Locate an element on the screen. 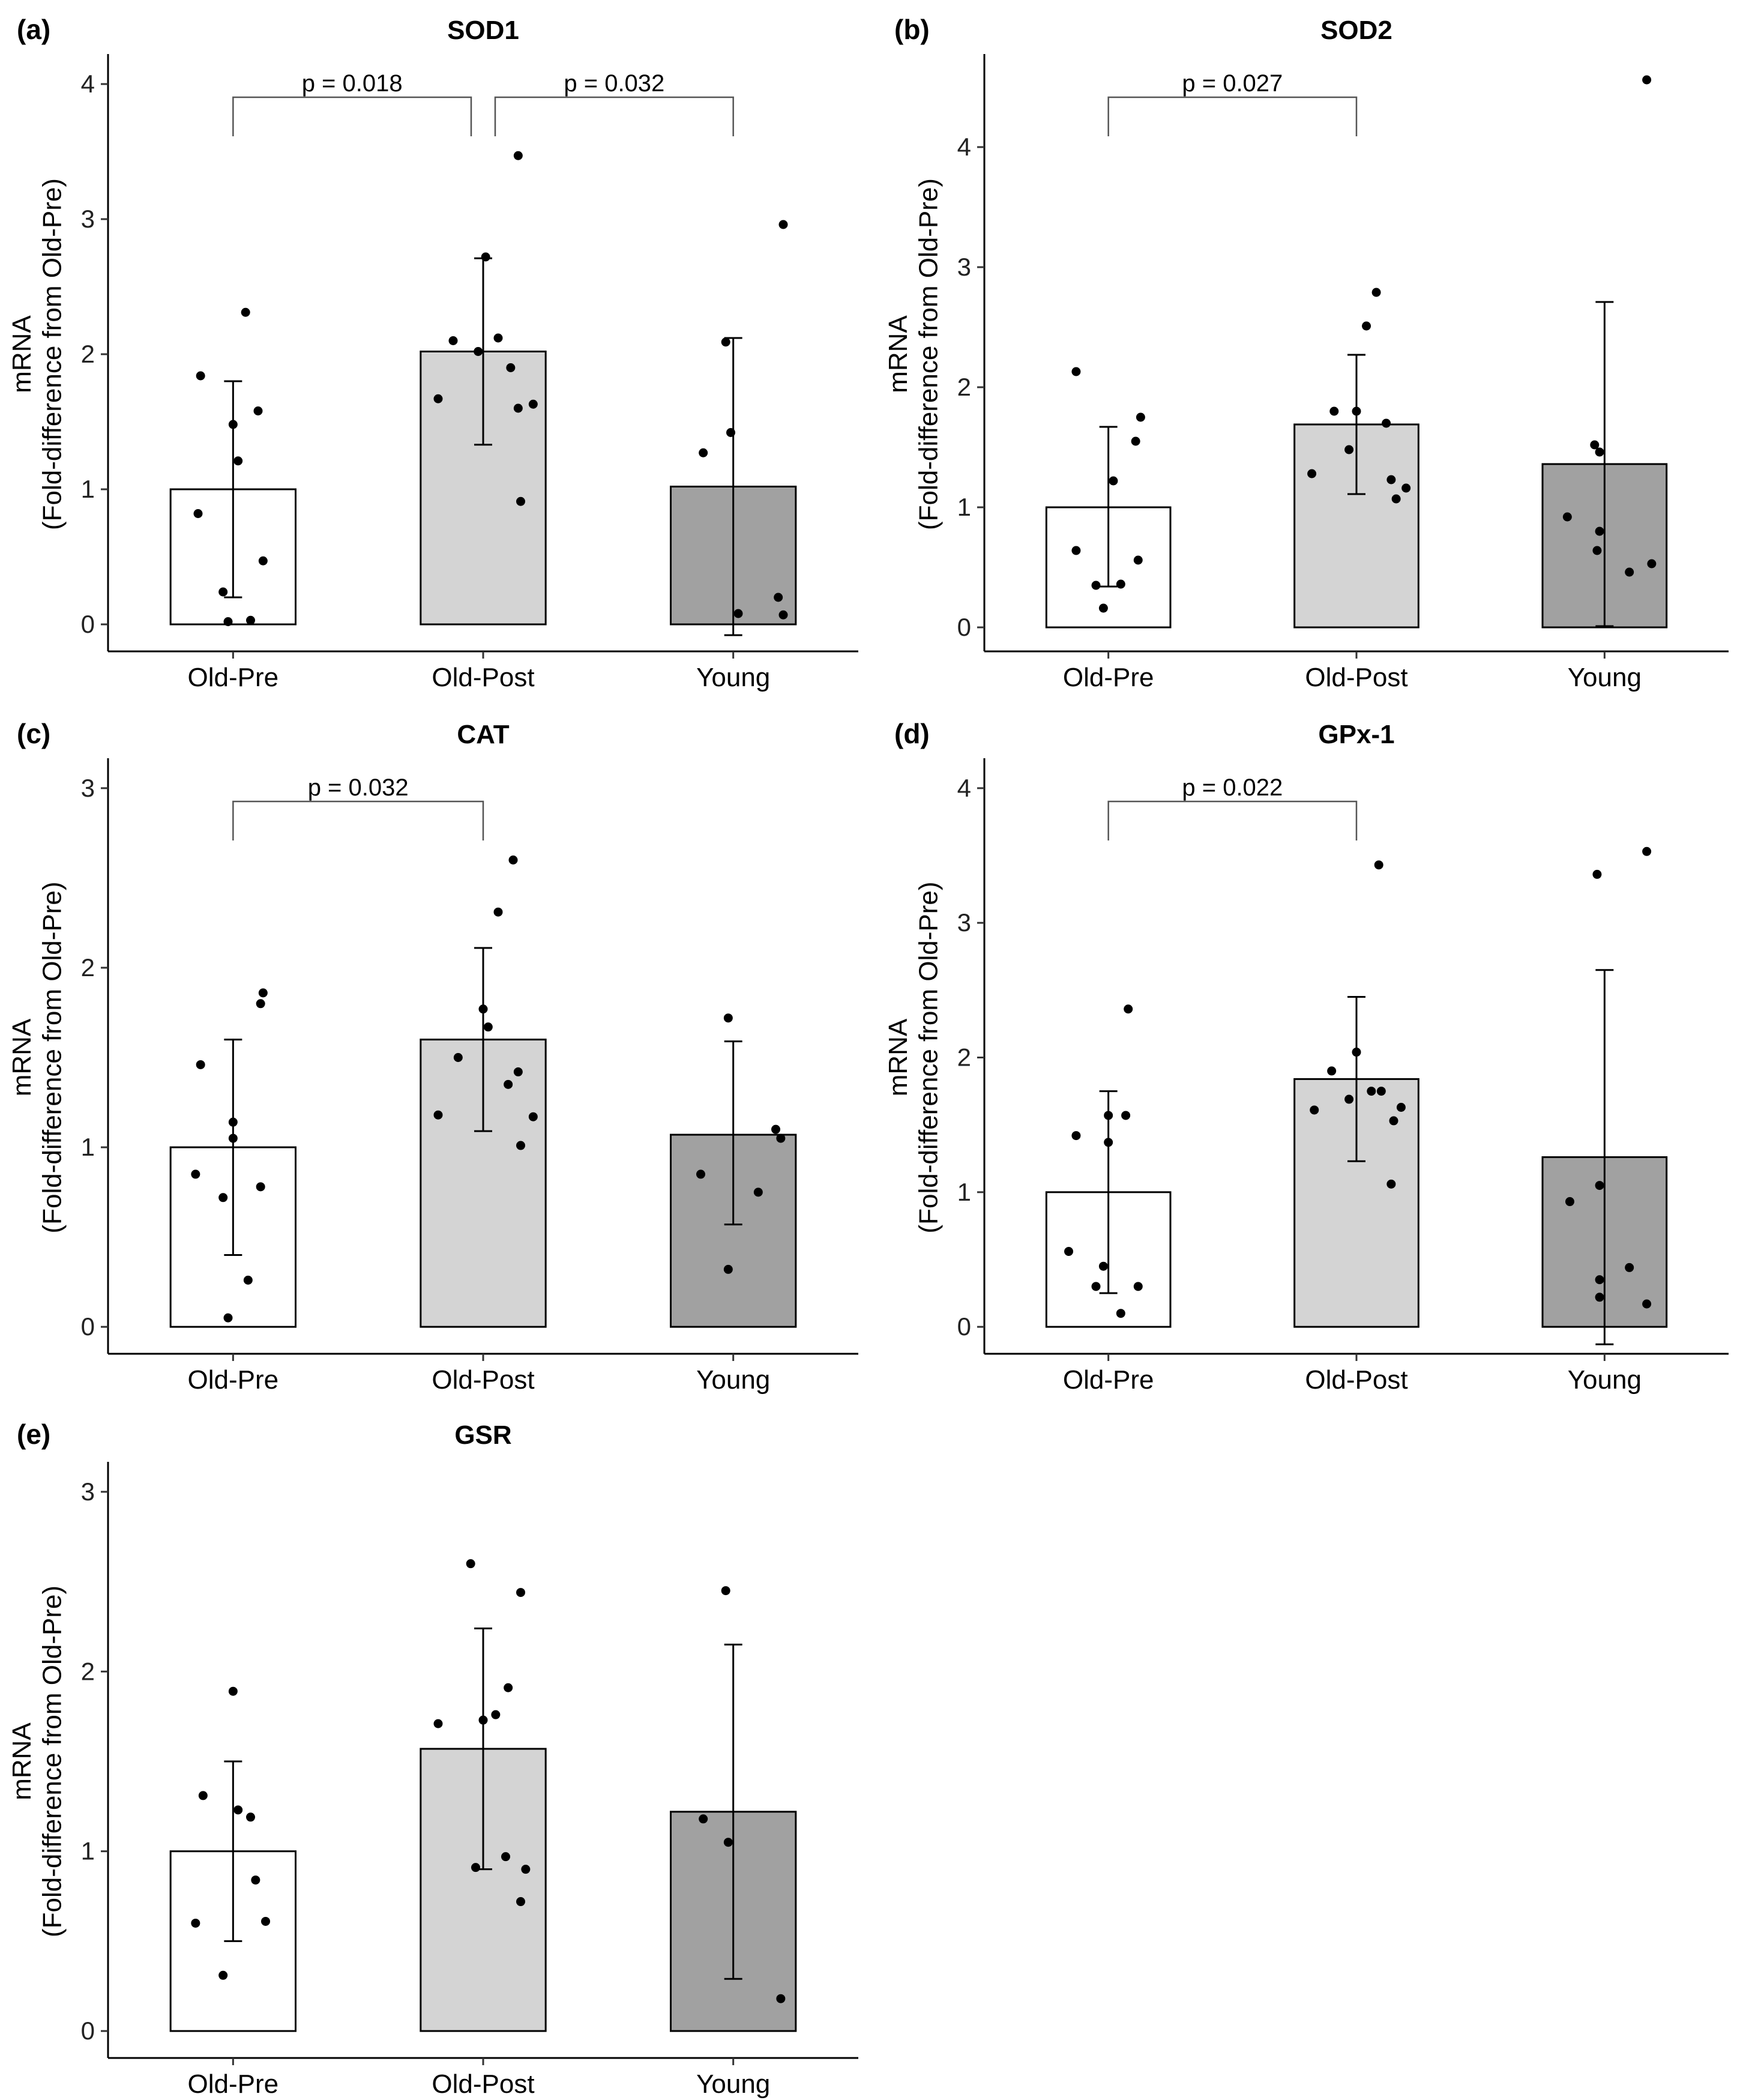 The width and height of the screenshot is (1752, 2100). panel-title: SOD2 is located at coordinates (1356, 30).